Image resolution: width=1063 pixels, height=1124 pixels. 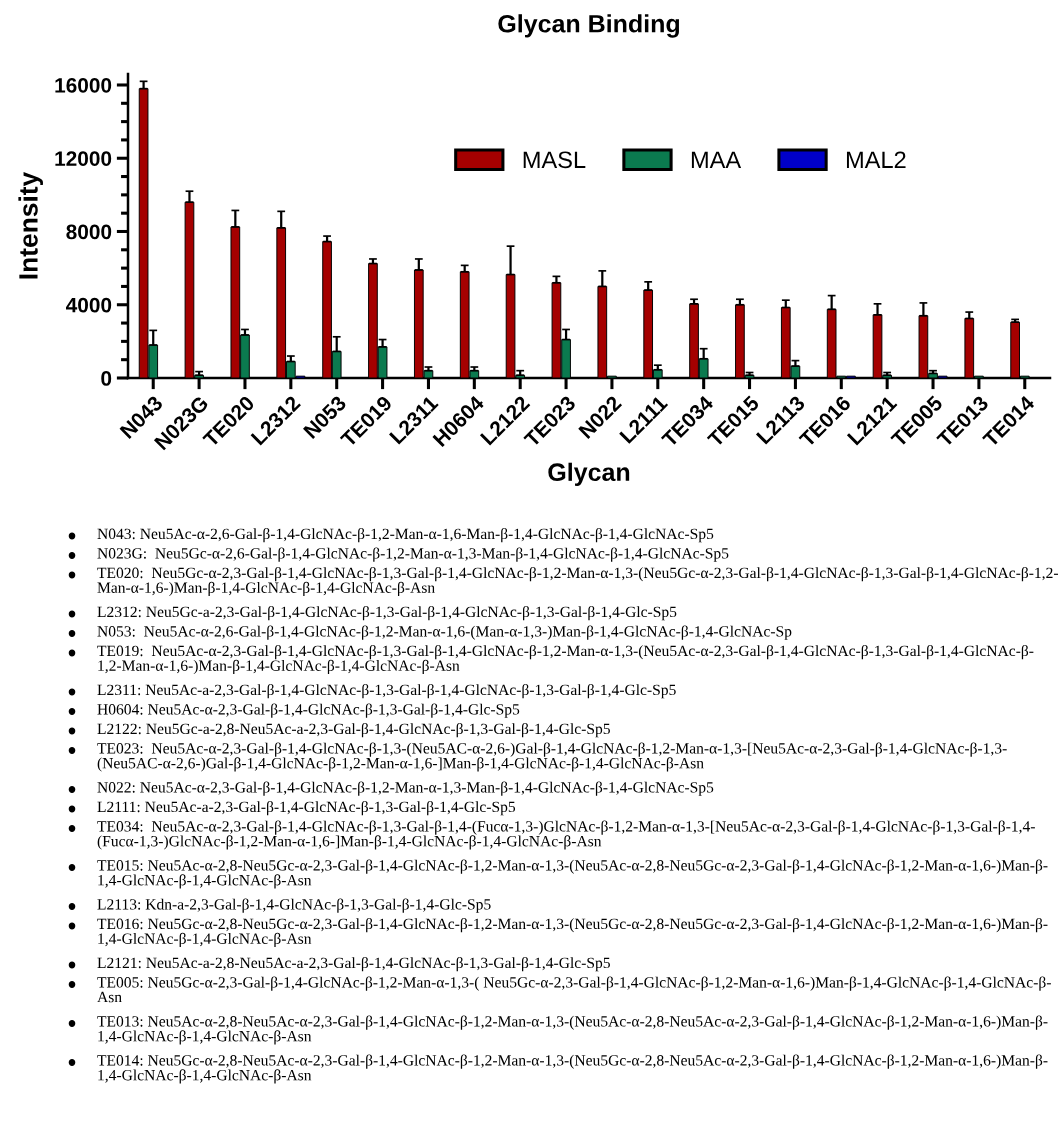 I want to click on text: L2311: Neu5Ac-a-2,3-Gal-β-1,4-GlcNAc-β-1,3-Gal-β-1,4-GlcNAc-β-1,3-Gal-β-1,4-Glc-Sp5, so click(x=386, y=691).